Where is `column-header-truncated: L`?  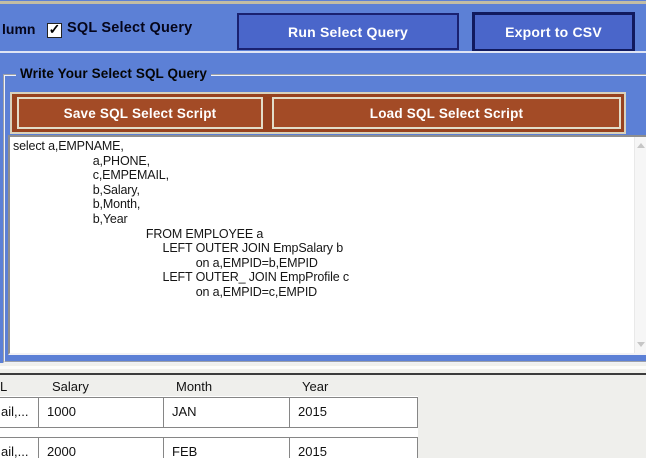
column-header-truncated: L is located at coordinates (4, 386).